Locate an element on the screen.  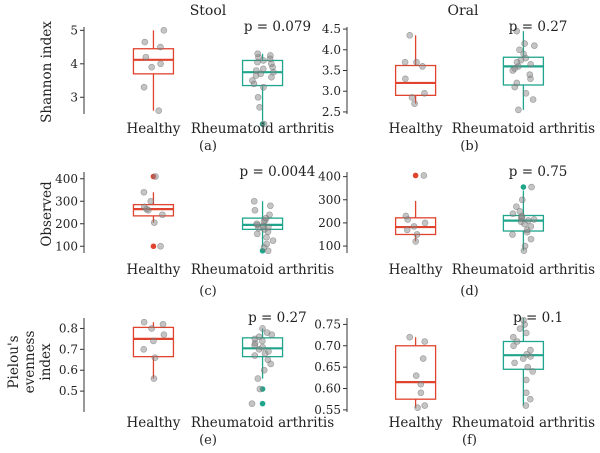
row-ylabel-pielou-line1: Pielou's is located at coordinates (14, 361).